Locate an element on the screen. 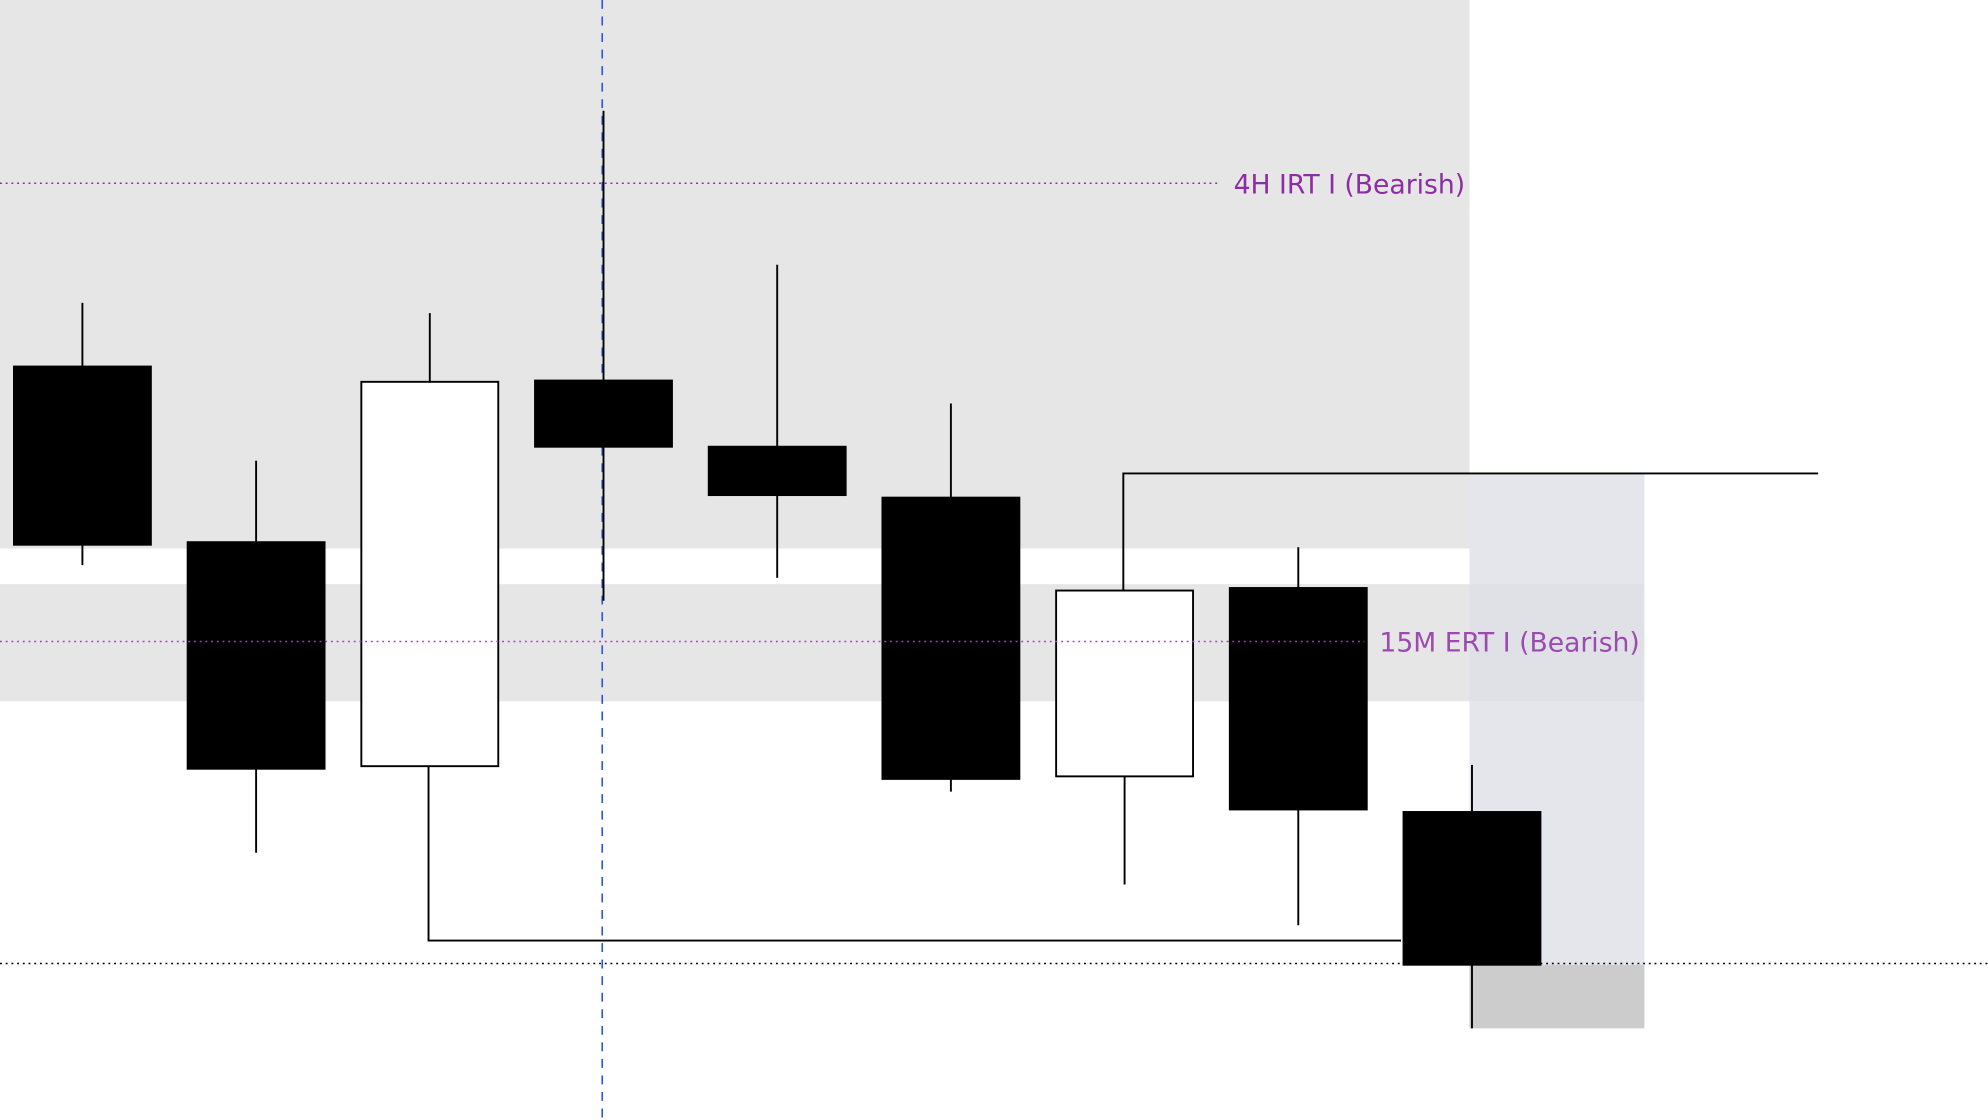 The height and width of the screenshot is (1120, 1988). level-label: 4H IRT I (Bearish) is located at coordinates (1350, 184).